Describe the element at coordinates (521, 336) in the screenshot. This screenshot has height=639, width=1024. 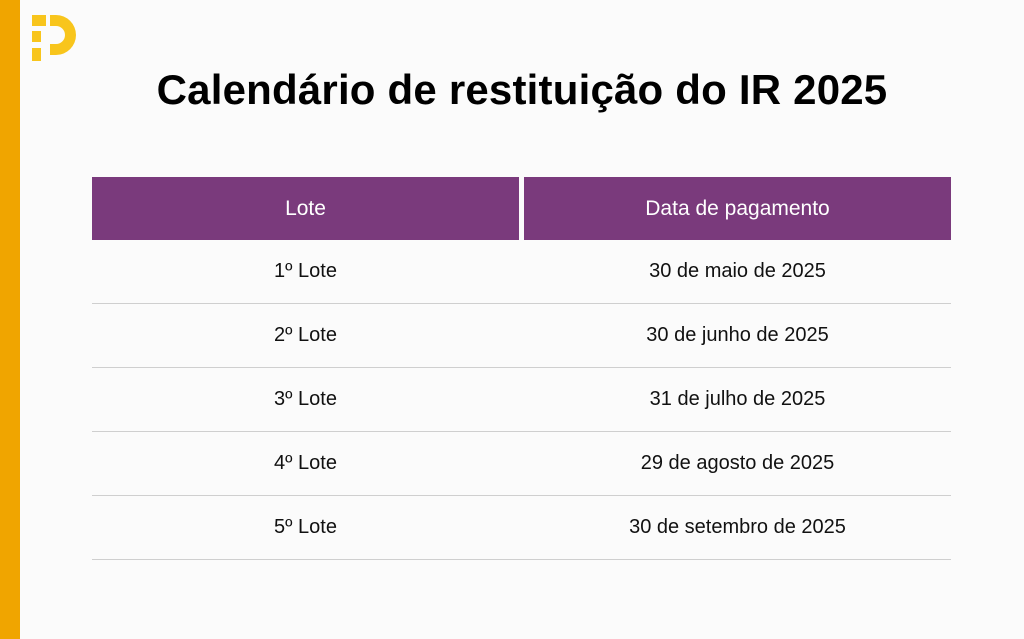
I see `table-row: 2º Lote 30 de junho de 2025` at that location.